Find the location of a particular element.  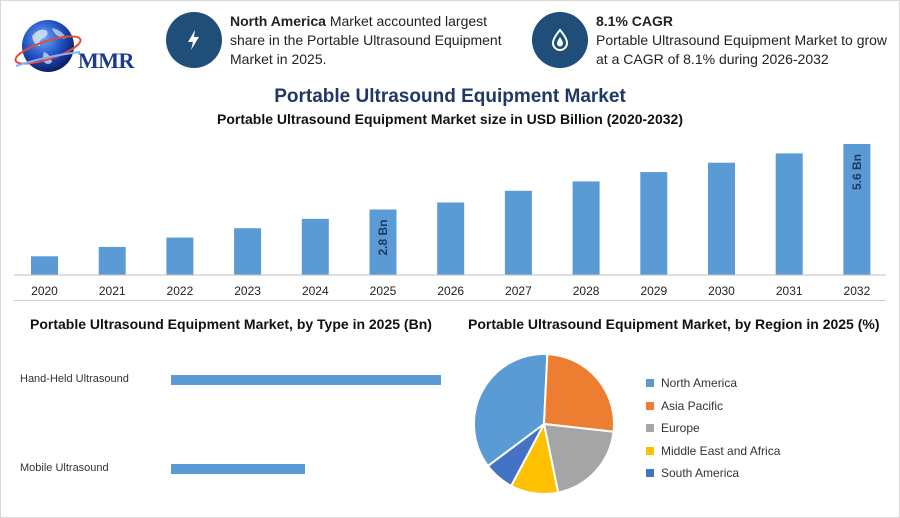

hbar-label-mobile: Mobile Ultrasound is located at coordinates (64, 468).